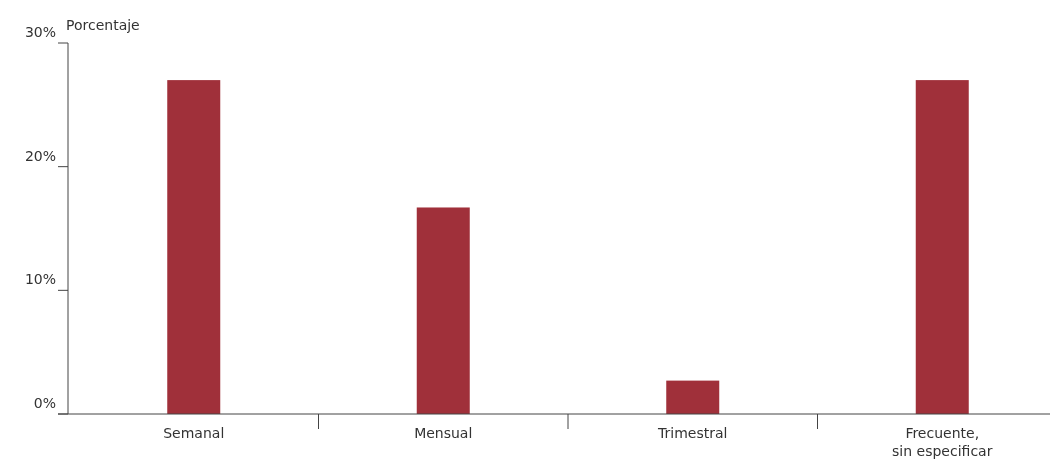  Describe the element at coordinates (40, 155) in the screenshot. I see `y-tick-label: 20%` at that location.